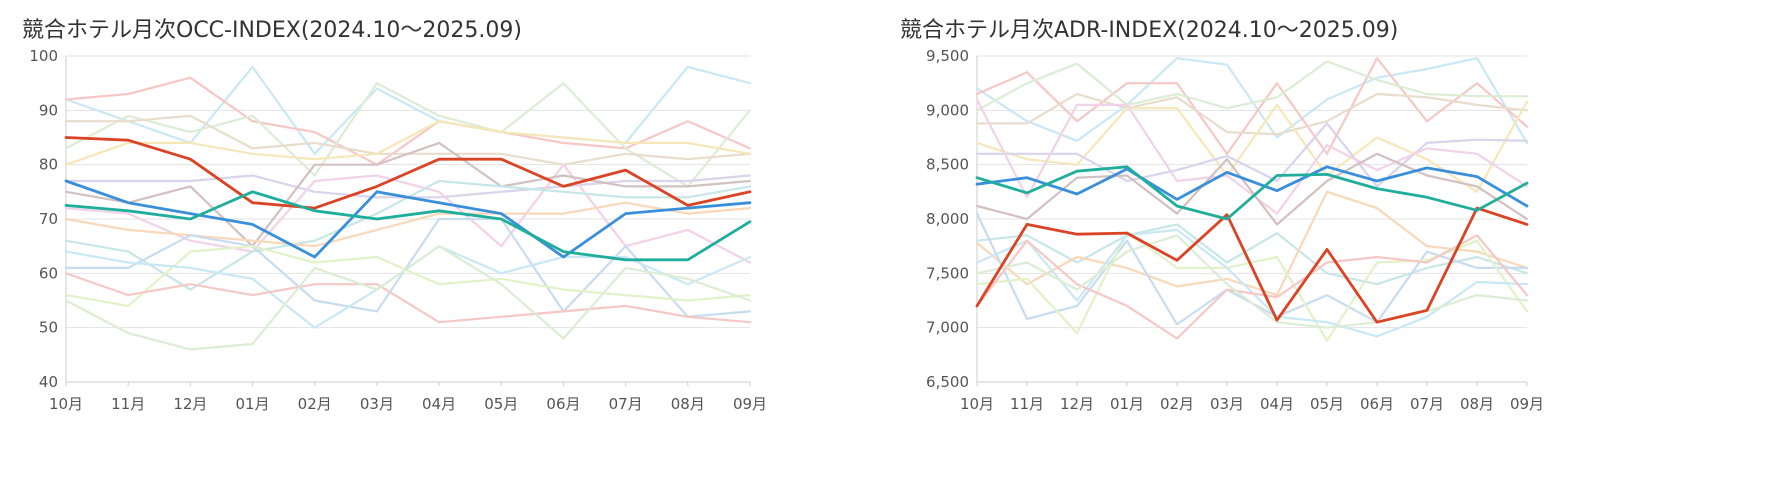  I want to click on y-tick-label: 8,500, so click(947, 165).